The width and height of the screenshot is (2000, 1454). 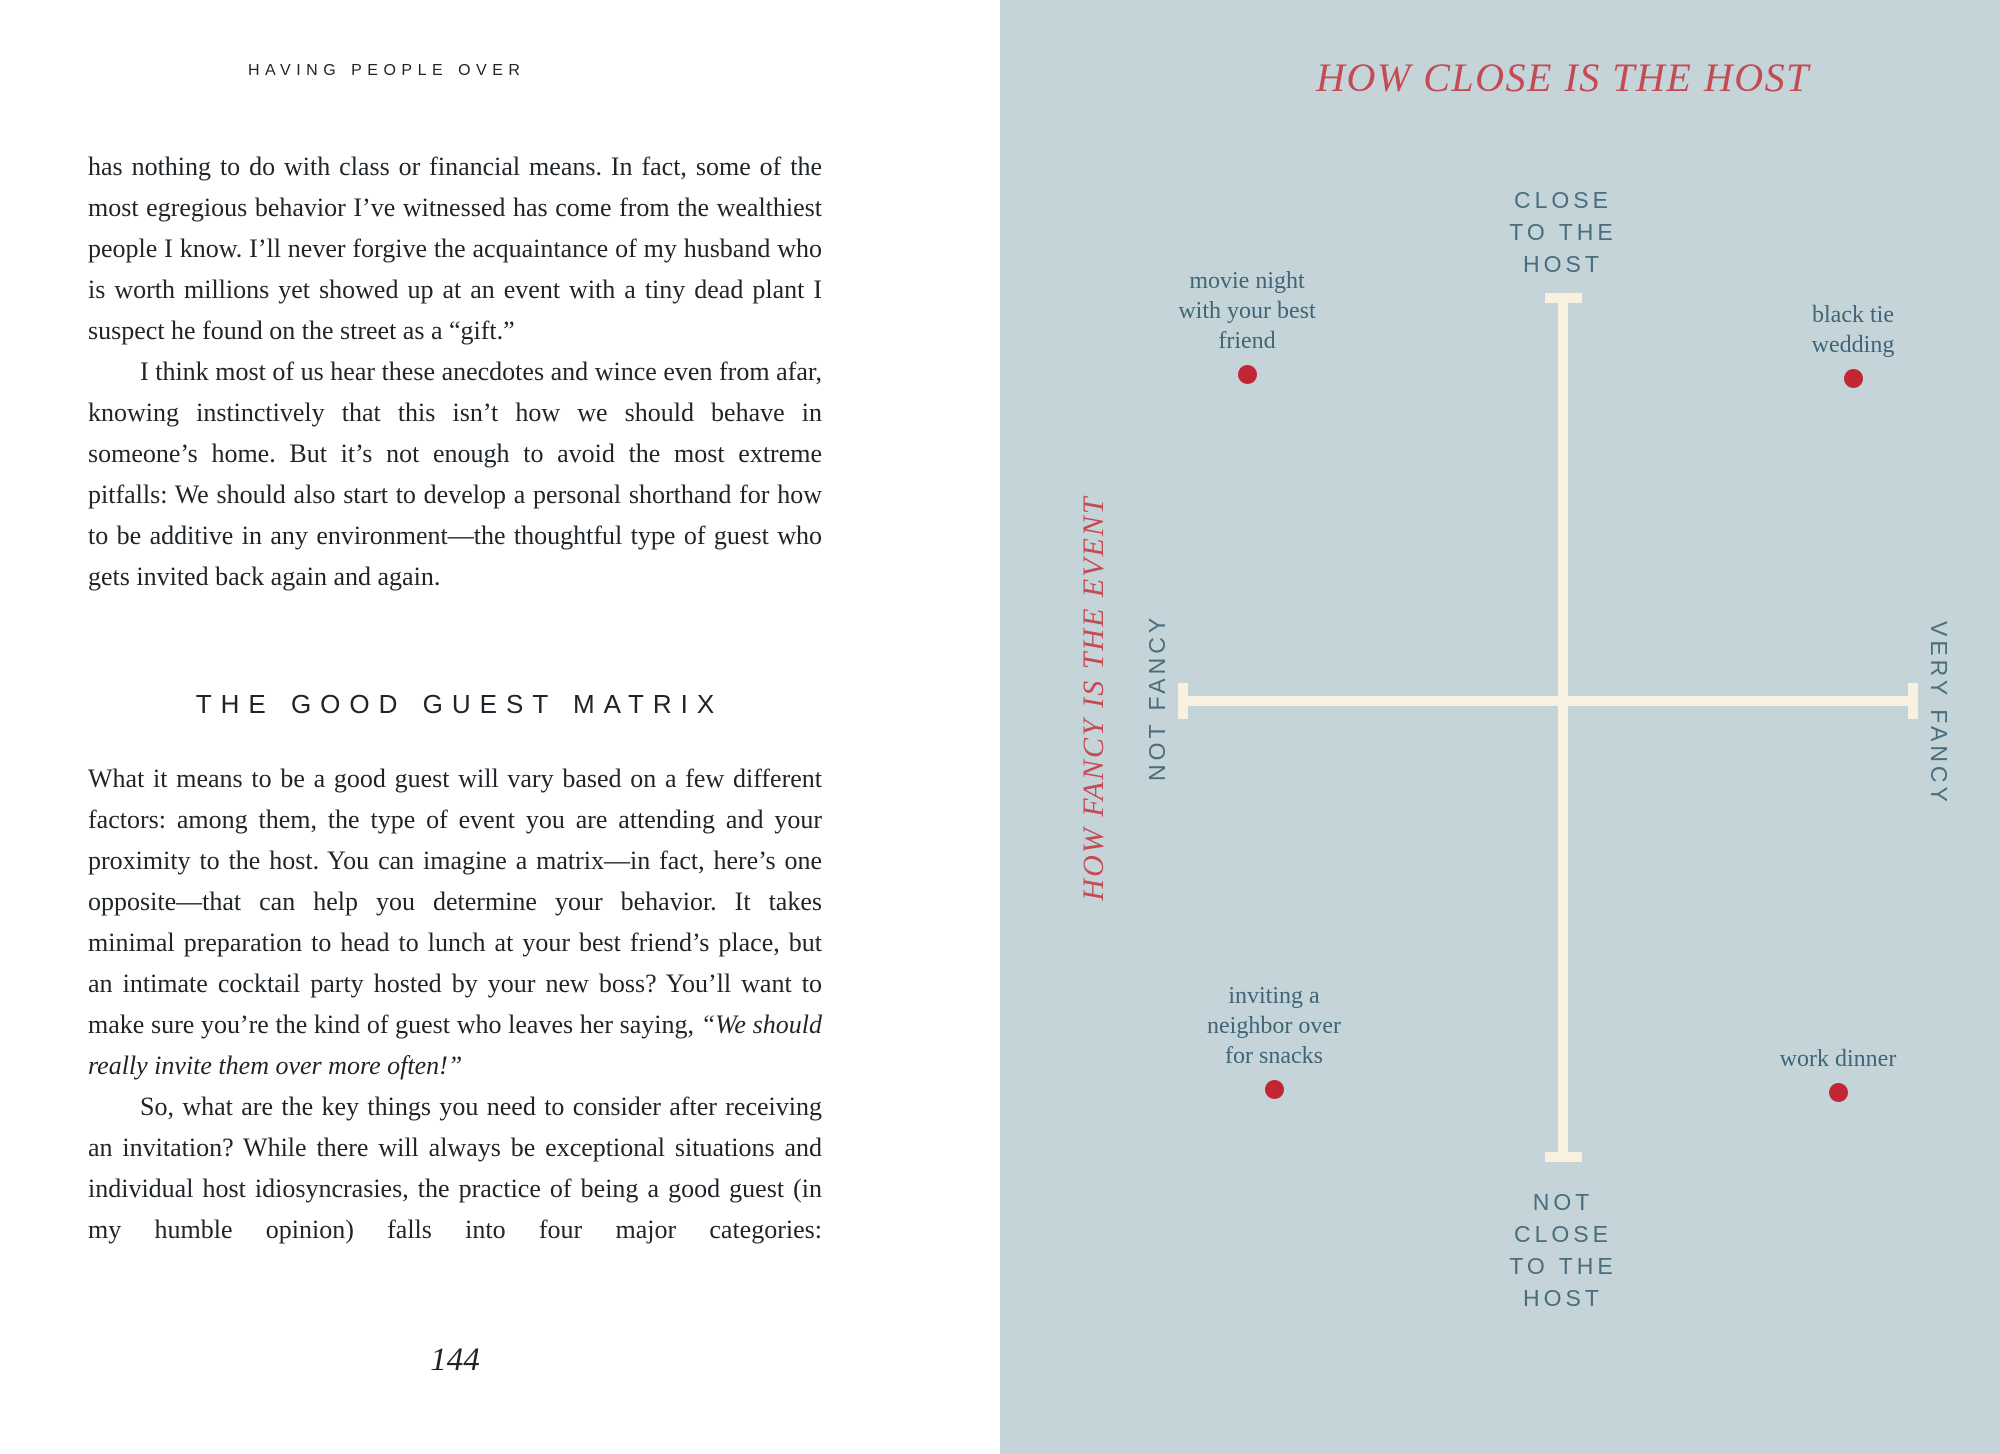 What do you see at coordinates (1853, 330) in the screenshot?
I see `data-point-label: black tie wedding` at bounding box center [1853, 330].